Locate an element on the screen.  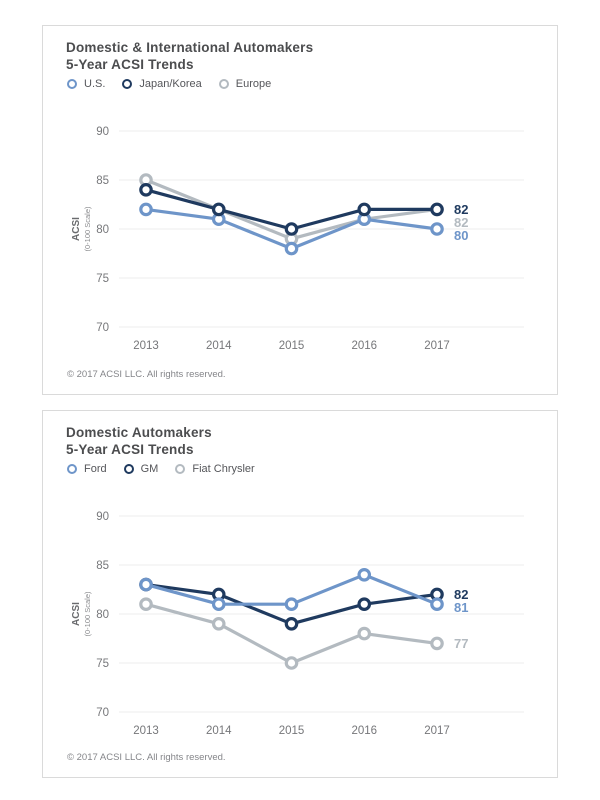
legend-item-fiat-chrysler: Fiat Chrysler is located at coordinates (215, 469).